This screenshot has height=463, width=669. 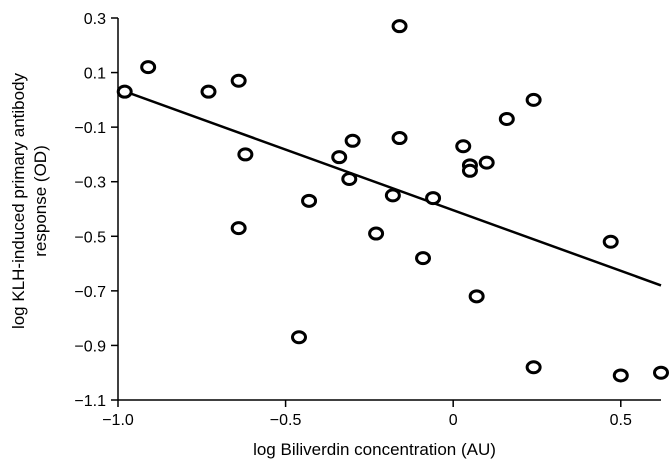 What do you see at coordinates (118, 420) in the screenshot?
I see `x-tick-label: −1.0` at bounding box center [118, 420].